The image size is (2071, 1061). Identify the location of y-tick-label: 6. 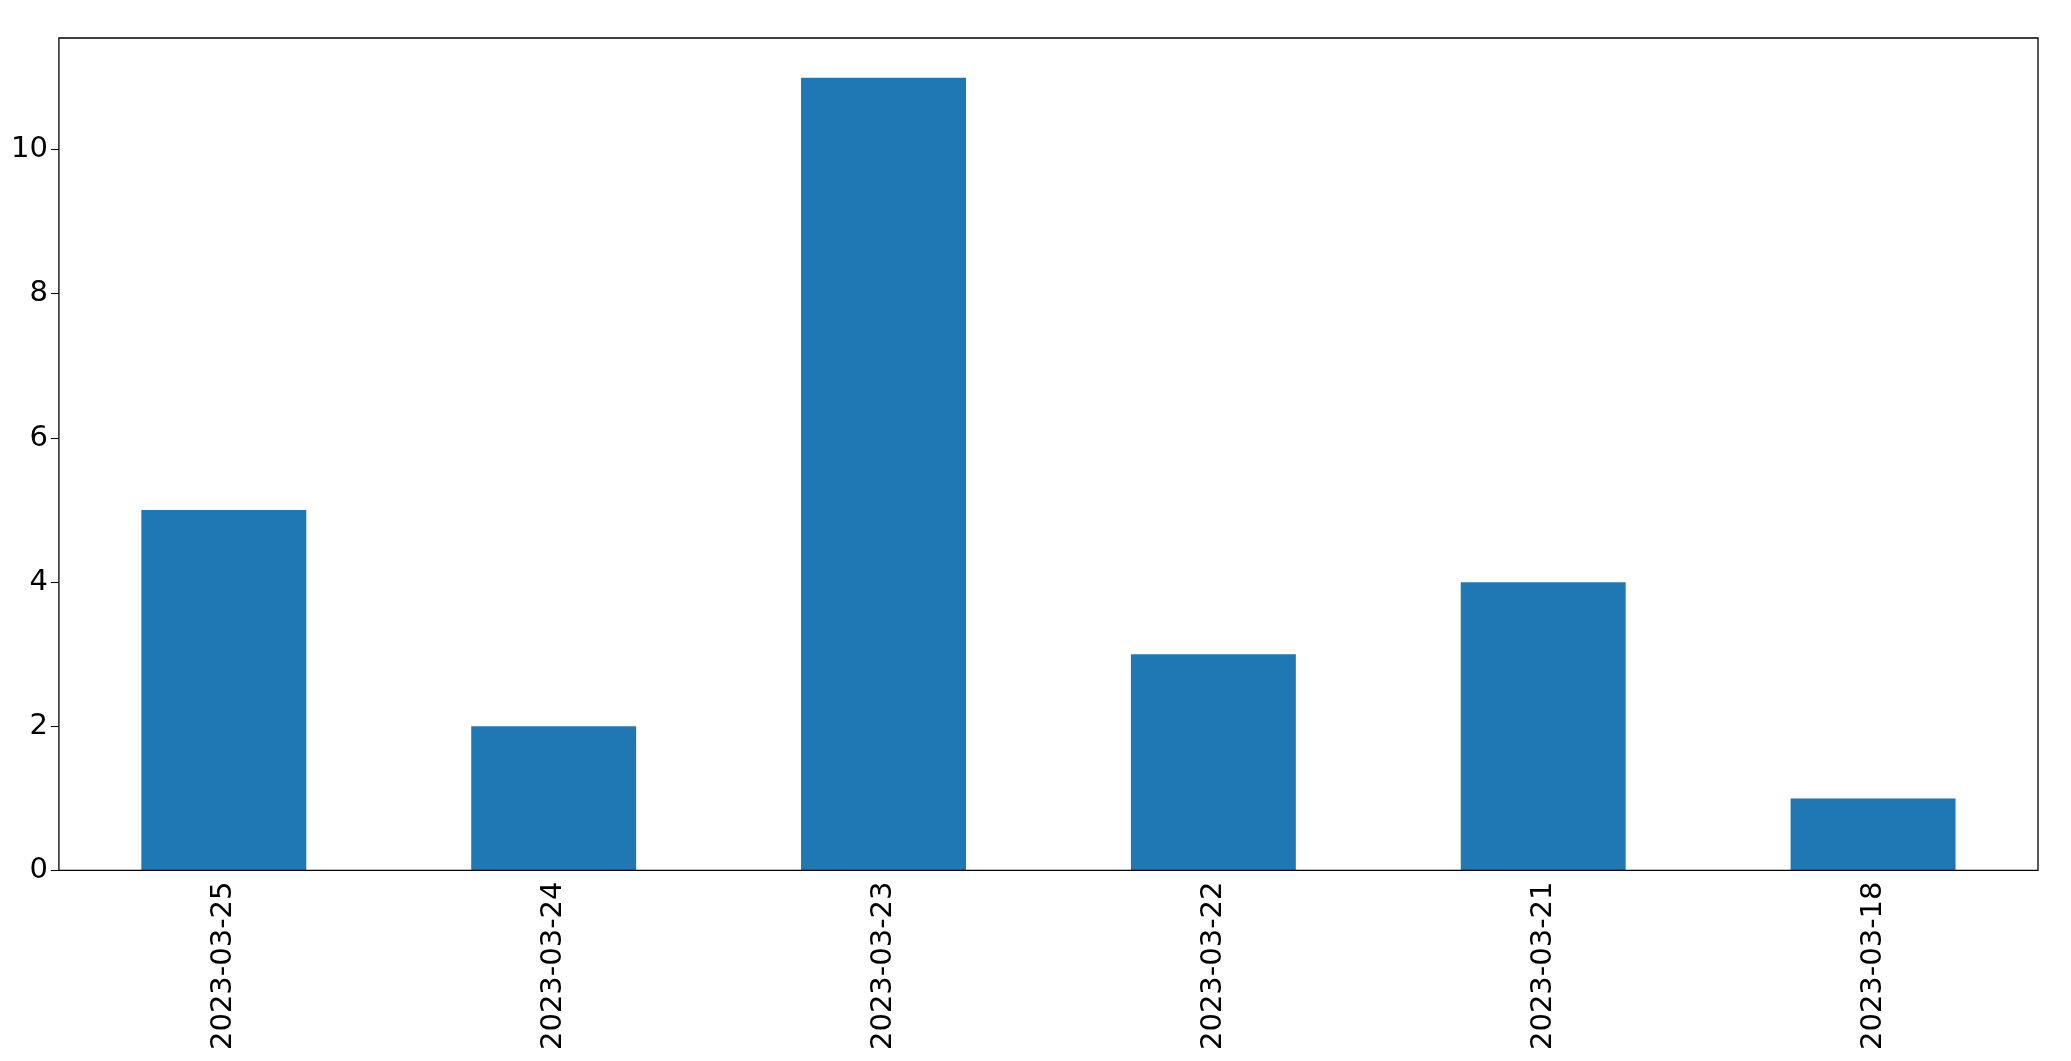
(38, 435).